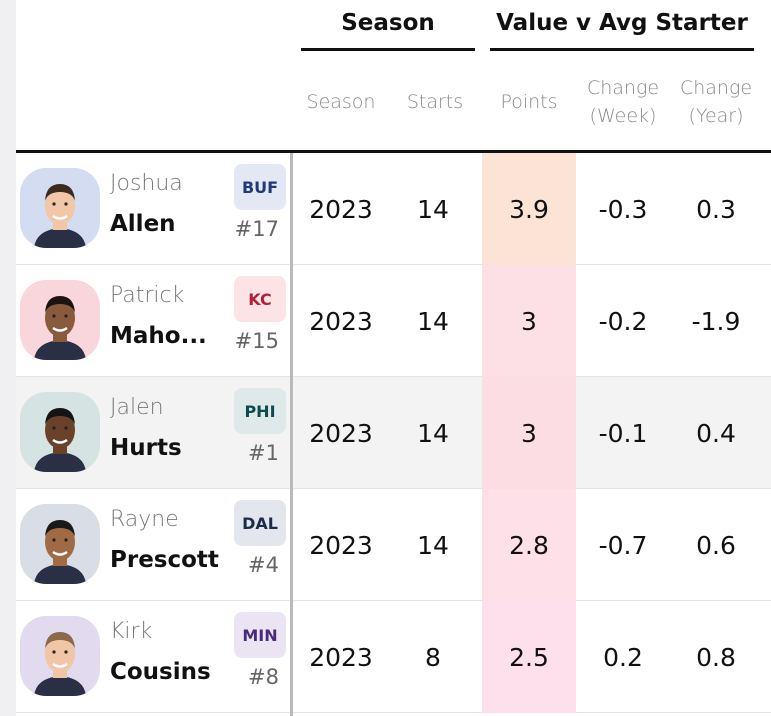 This screenshot has height=716, width=771. I want to click on player-first-name: Rayne, so click(144, 519).